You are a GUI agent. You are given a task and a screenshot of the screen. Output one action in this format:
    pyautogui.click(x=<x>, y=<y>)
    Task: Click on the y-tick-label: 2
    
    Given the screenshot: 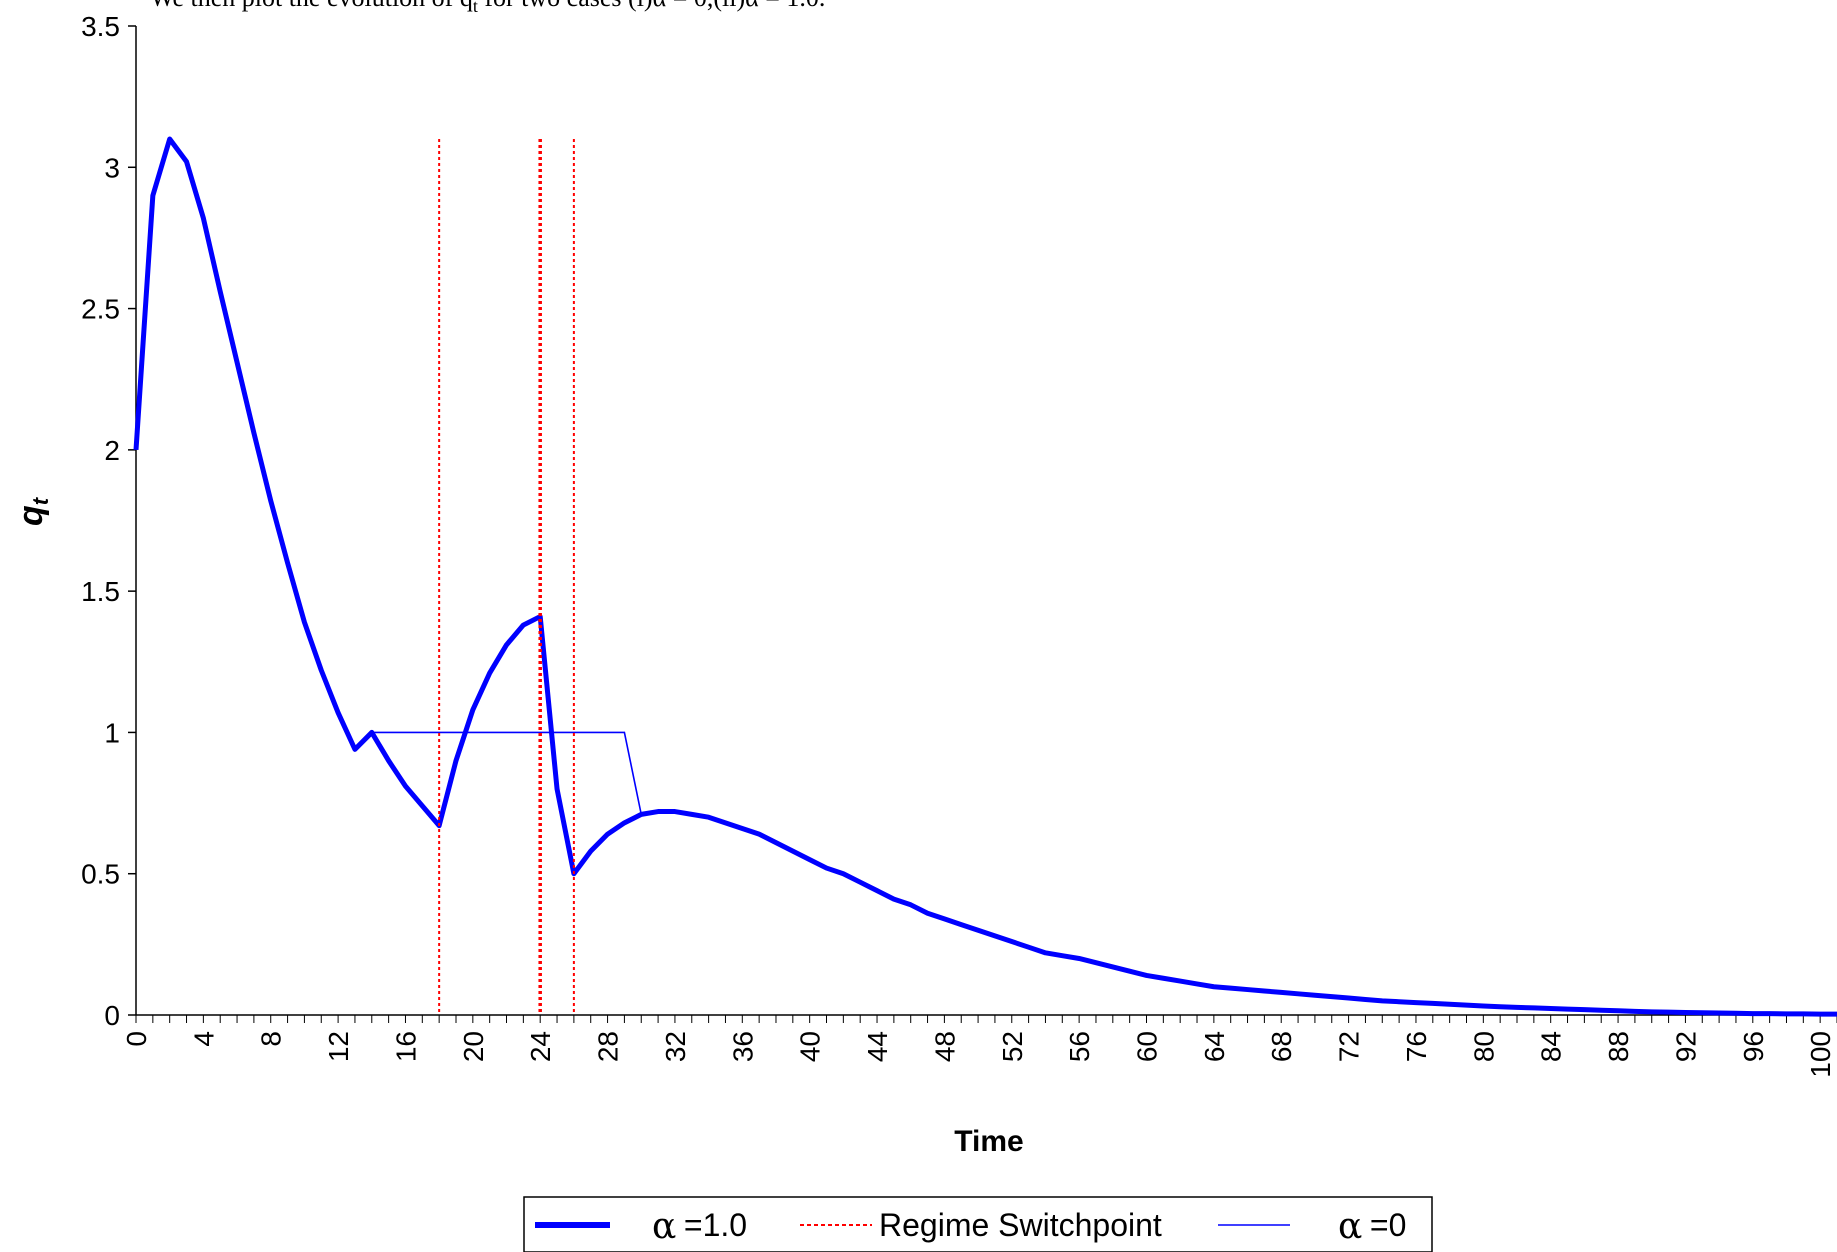 What is the action you would take?
    pyautogui.click(x=112, y=450)
    